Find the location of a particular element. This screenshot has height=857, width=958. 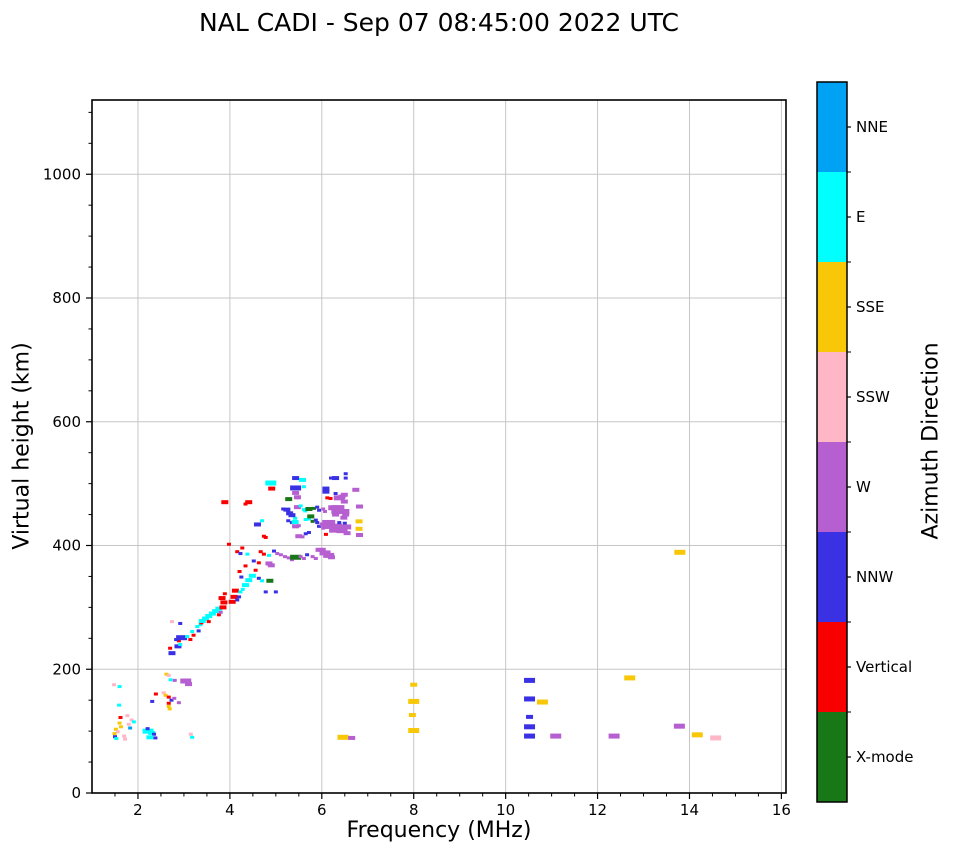

colorbar-tick-label: E is located at coordinates (860, 217).